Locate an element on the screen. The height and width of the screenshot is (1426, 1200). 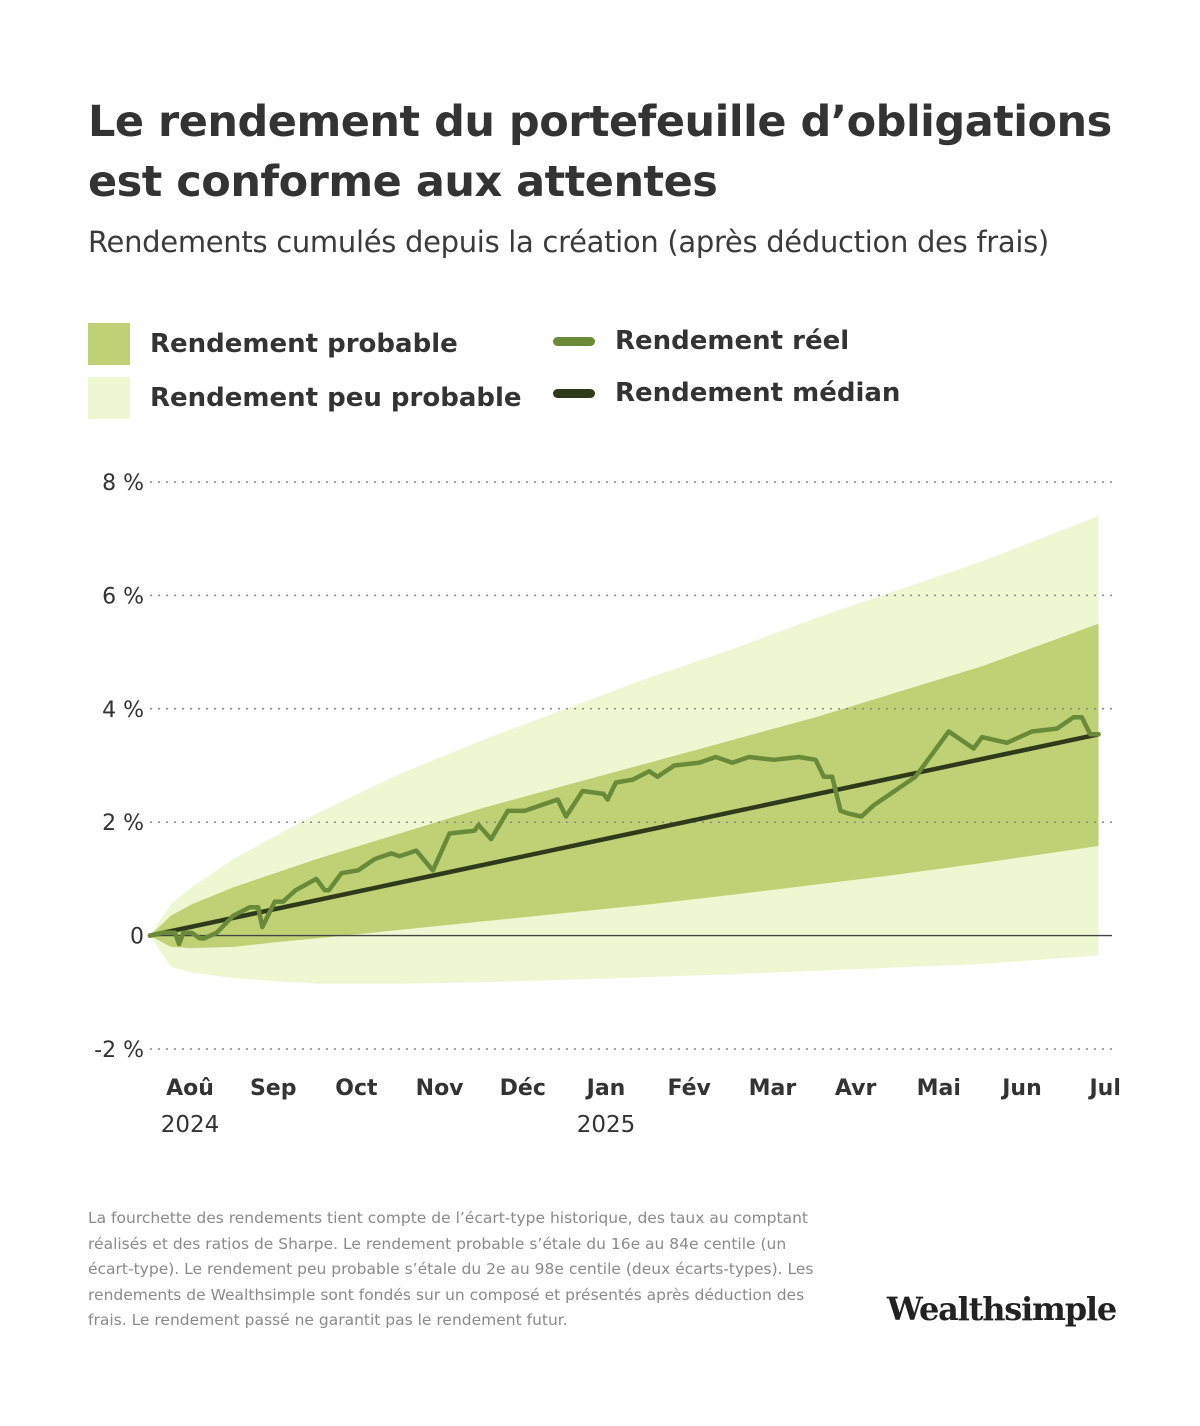
x-tick-label: Jun is located at coordinates (1021, 1088).